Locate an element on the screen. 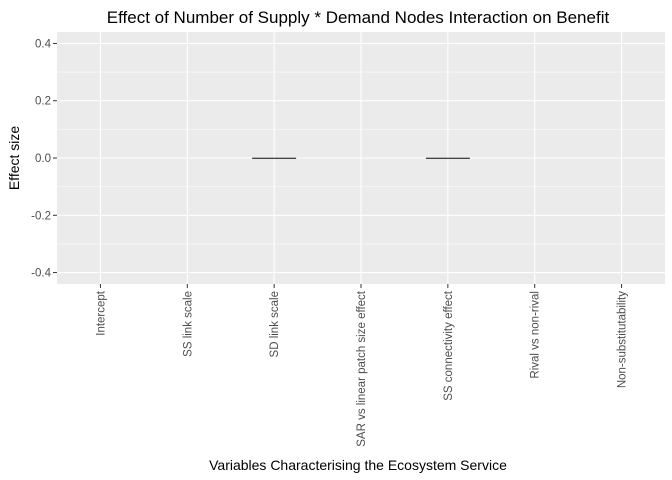 Image resolution: width=672 pixels, height=480 pixels. y-axis-title: Effect size is located at coordinates (14, 158).